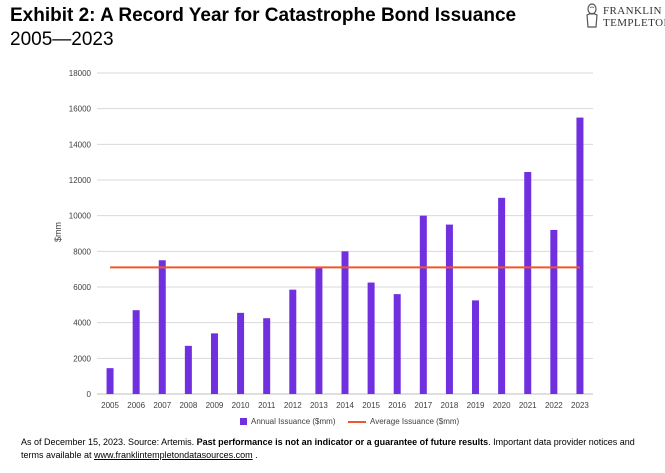 Image resolution: width=665 pixels, height=473 pixels. What do you see at coordinates (450, 405) in the screenshot?
I see `x-tick-label: 2018` at bounding box center [450, 405].